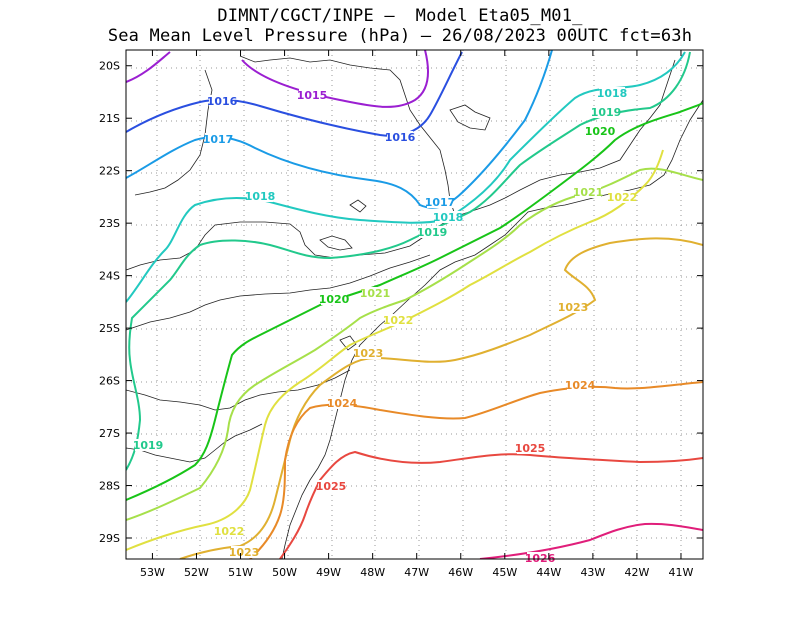  Describe the element at coordinates (636, 572) in the screenshot. I see `lon-label: 42W` at that location.